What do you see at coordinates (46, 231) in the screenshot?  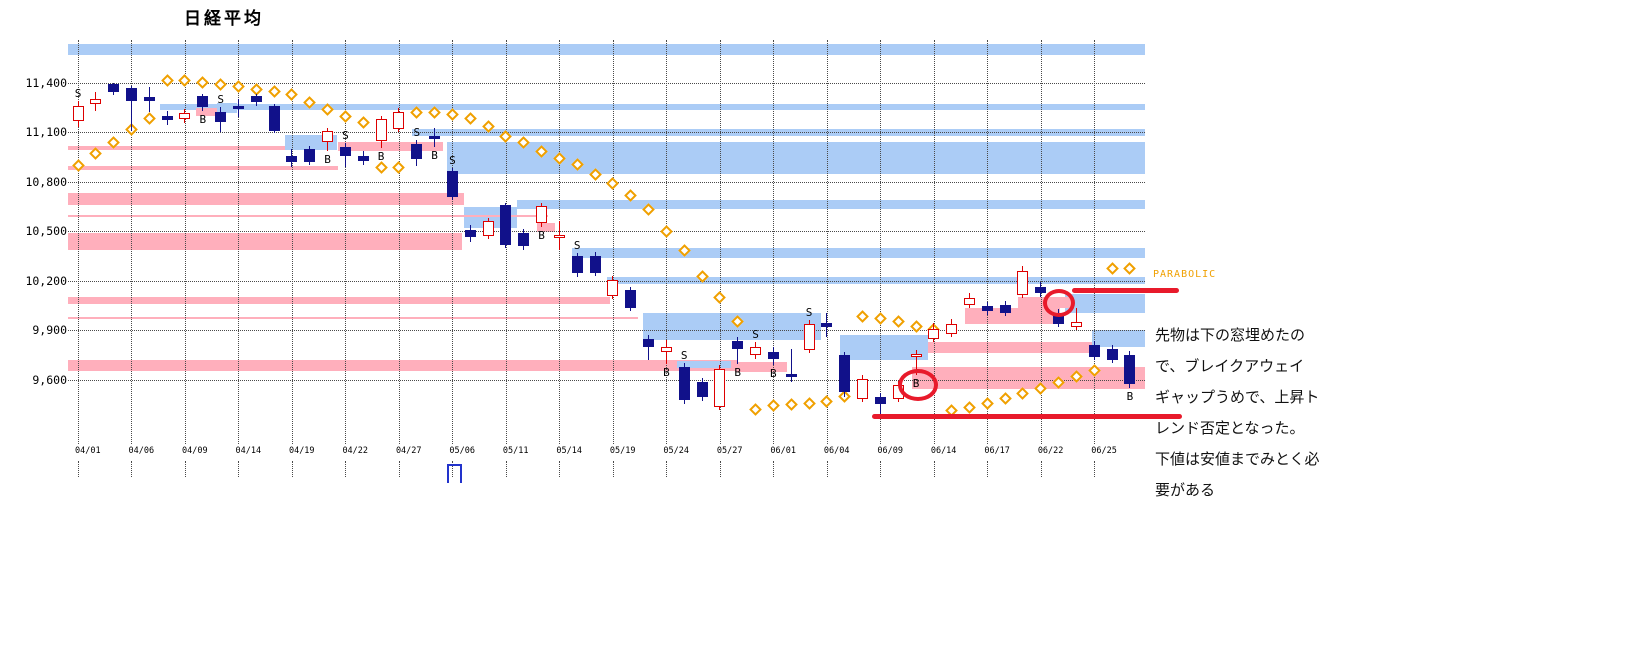 I see `y-axis-label: 10,500` at bounding box center [46, 231].